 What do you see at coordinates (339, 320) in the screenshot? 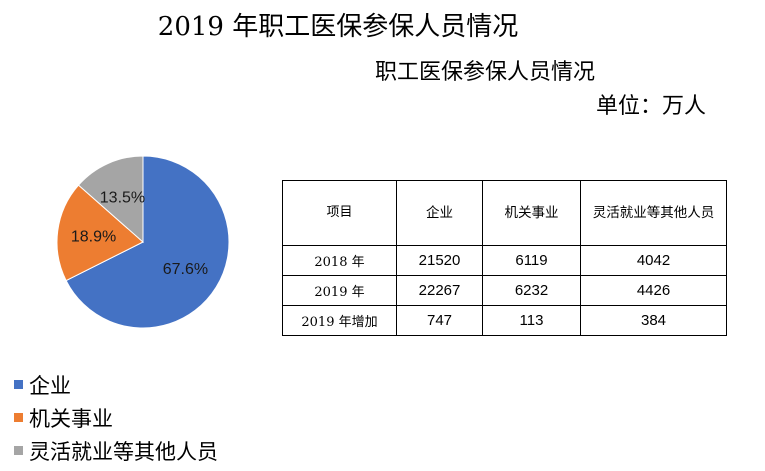
I see `table-cell: 2019 年增加` at bounding box center [339, 320].